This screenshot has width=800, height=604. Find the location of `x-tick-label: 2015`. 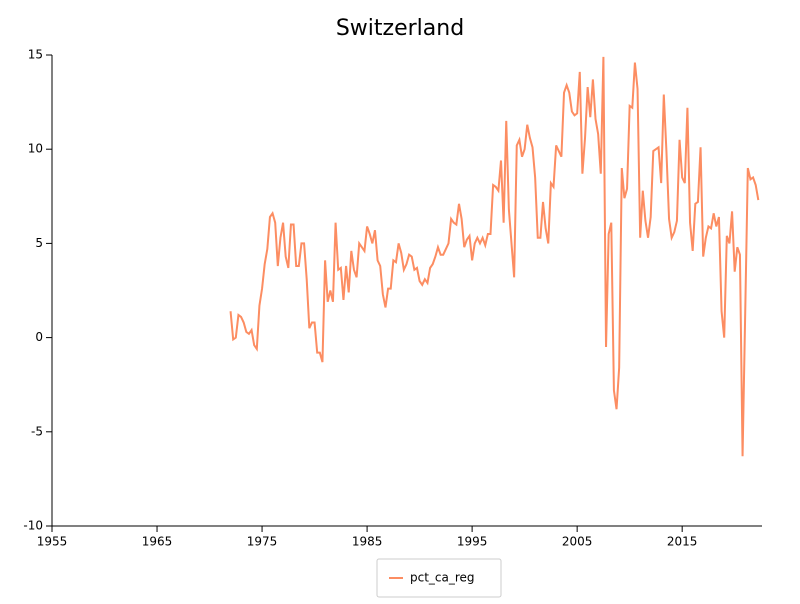

x-tick-label: 2015 is located at coordinates (682, 542).